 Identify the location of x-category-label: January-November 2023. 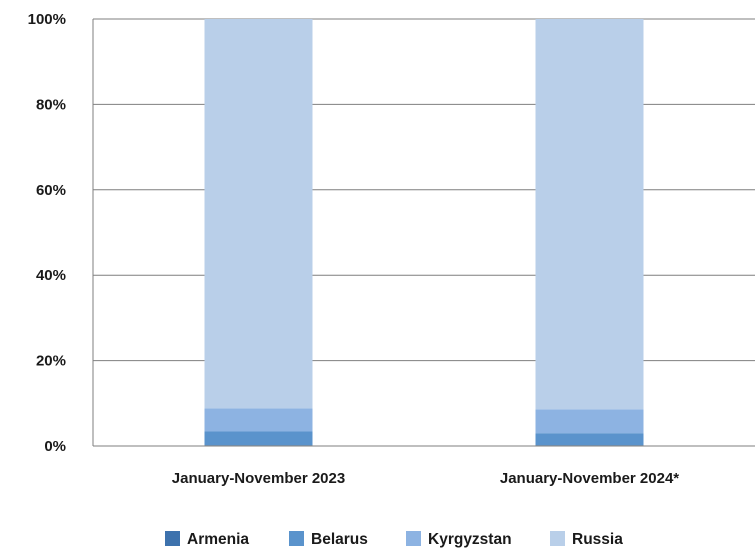
(258, 478).